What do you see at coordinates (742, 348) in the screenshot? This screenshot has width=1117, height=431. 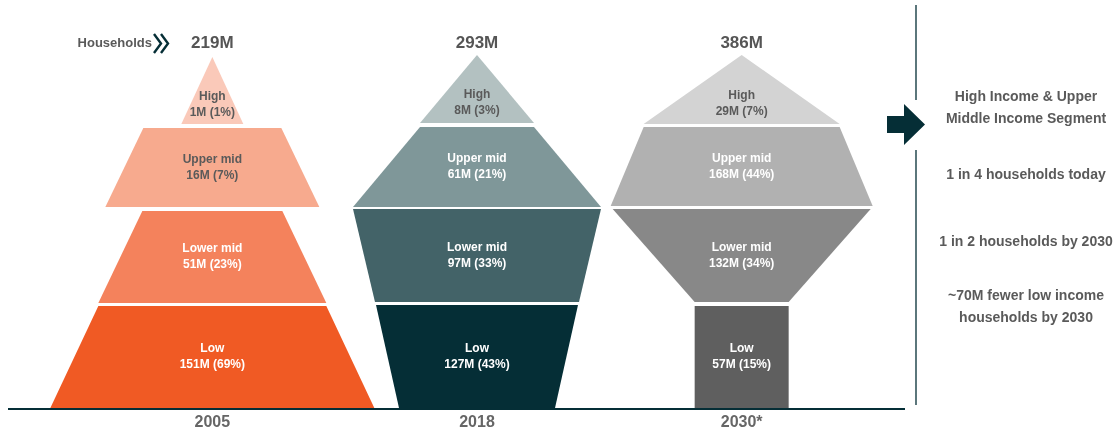 I see `series-label: Low` at bounding box center [742, 348].